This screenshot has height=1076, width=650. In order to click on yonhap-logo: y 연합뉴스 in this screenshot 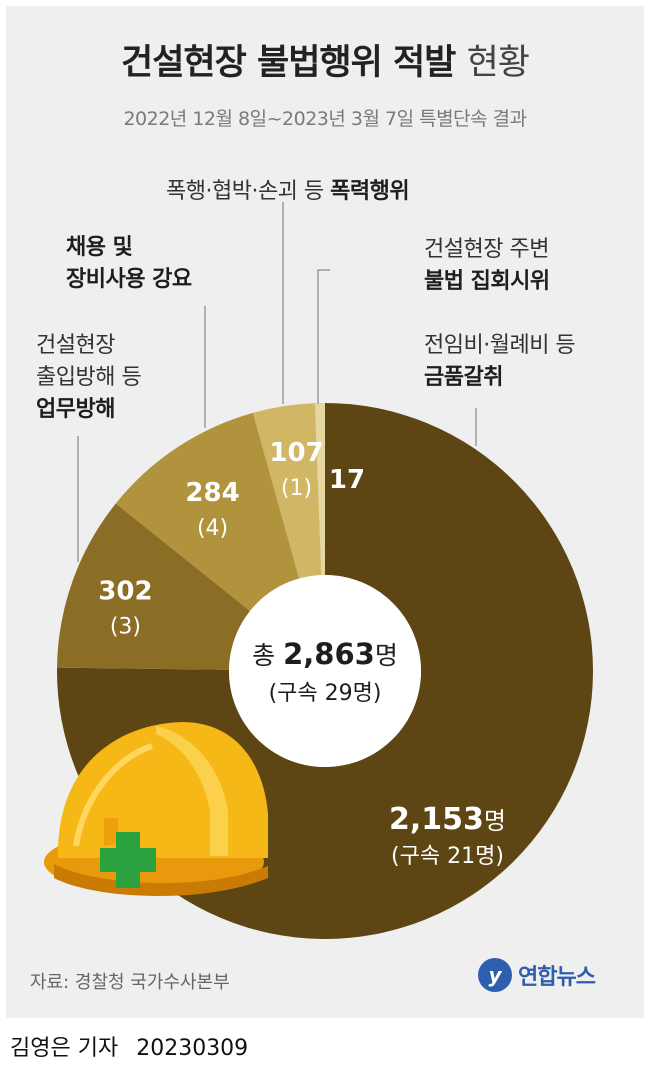, I will do `click(537, 975)`.